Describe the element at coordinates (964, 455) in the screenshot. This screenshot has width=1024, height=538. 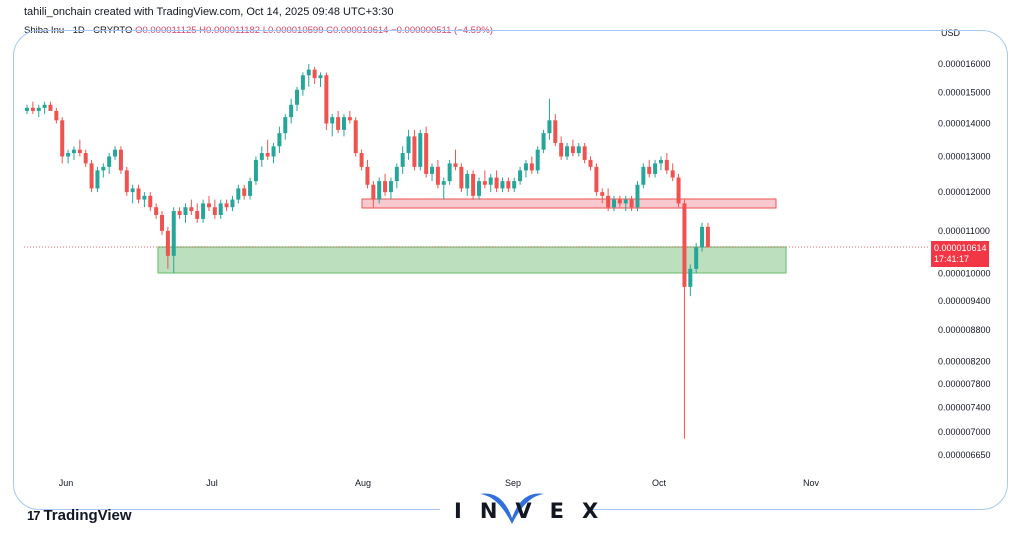
I see `y-tick-label: 0.000006650` at that location.